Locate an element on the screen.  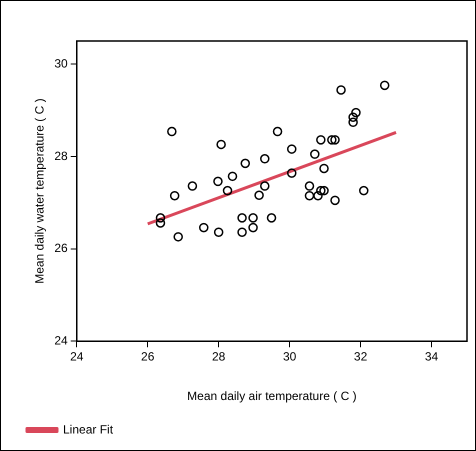
x-axis-title: Mean daily air temperature ( C ) is located at coordinates (272, 396).